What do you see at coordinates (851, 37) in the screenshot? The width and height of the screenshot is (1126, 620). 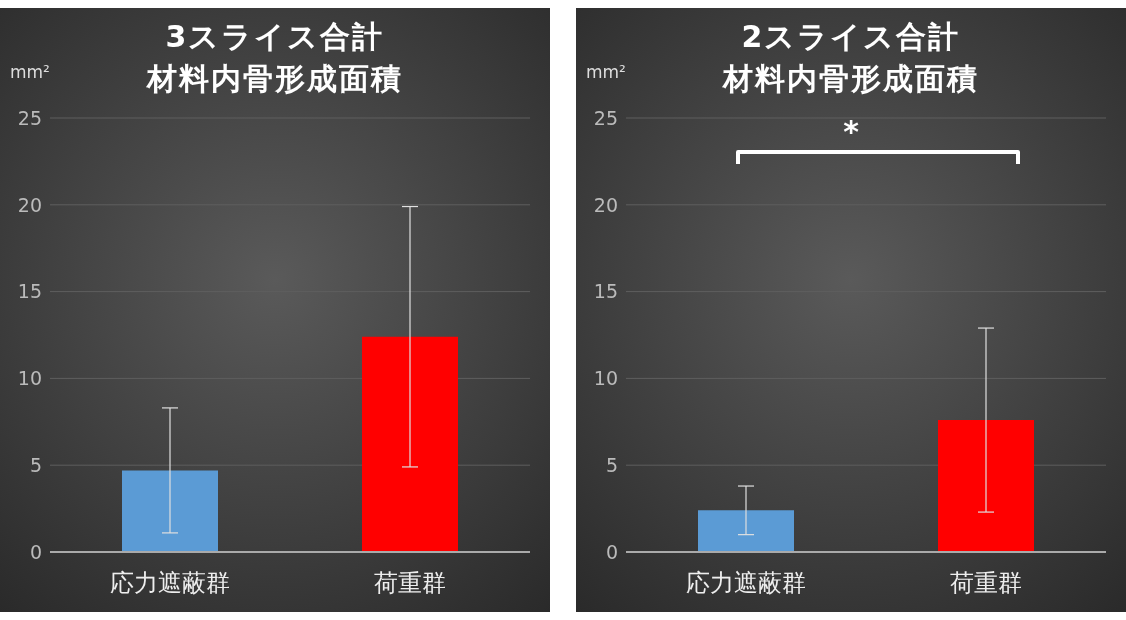 I see `chart-title: 2スライス合計` at bounding box center [851, 37].